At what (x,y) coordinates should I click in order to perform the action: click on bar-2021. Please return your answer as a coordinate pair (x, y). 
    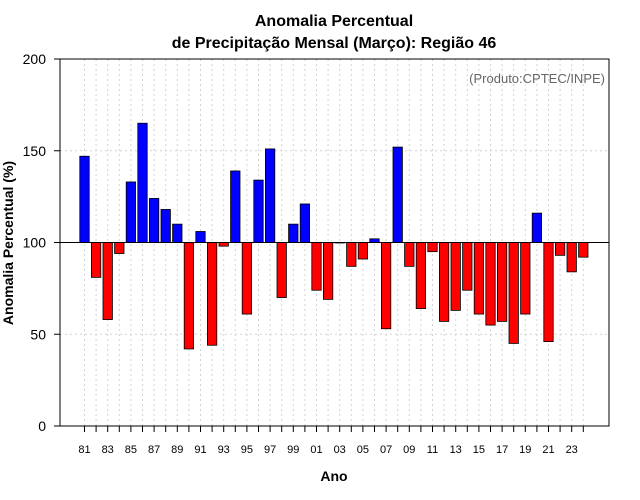
    Looking at the image, I should click on (548, 292).